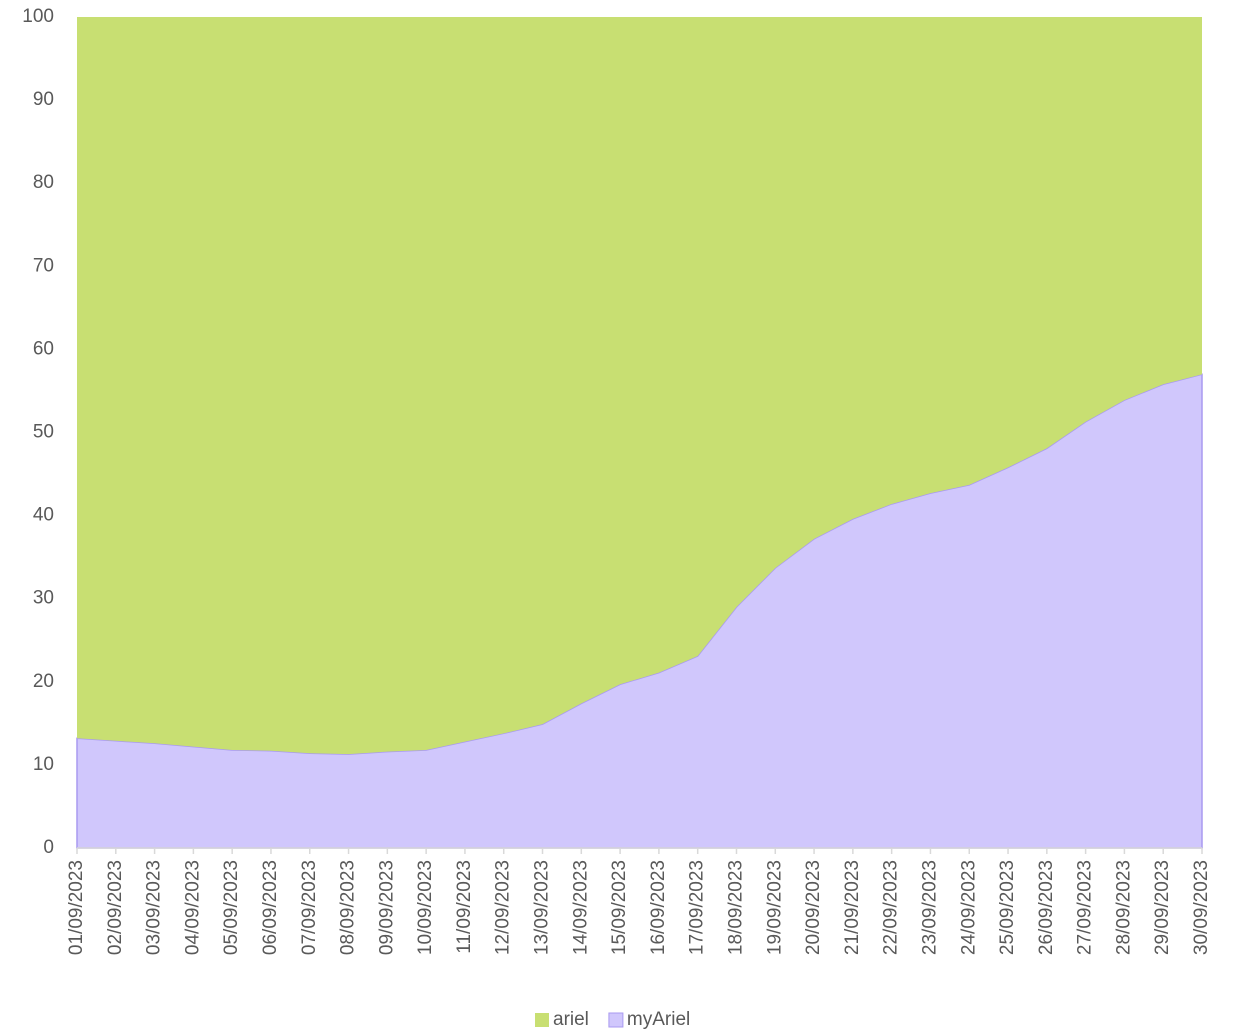  Describe the element at coordinates (658, 907) in the screenshot. I see `x-tick-label: 16/09/2023` at that location.